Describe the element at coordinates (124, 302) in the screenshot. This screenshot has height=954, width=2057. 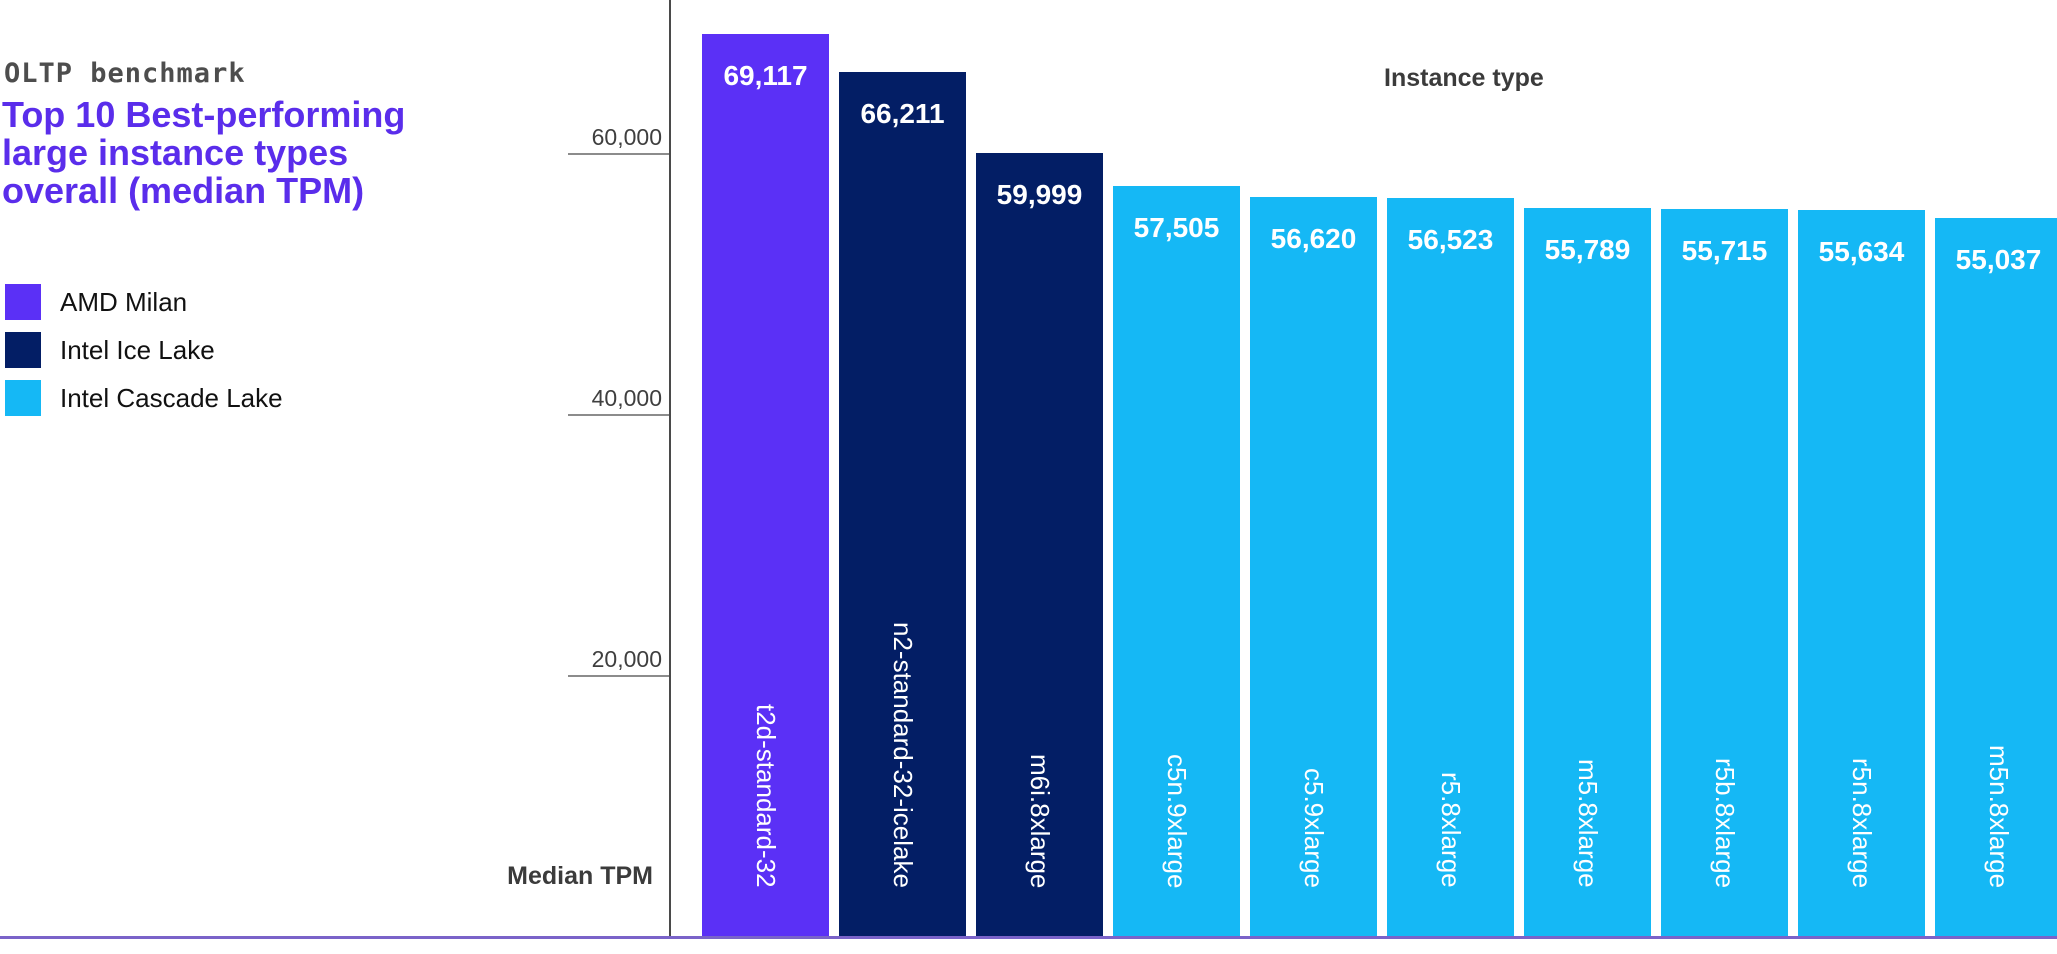
I see `legend-label: AMD Milan` at that location.